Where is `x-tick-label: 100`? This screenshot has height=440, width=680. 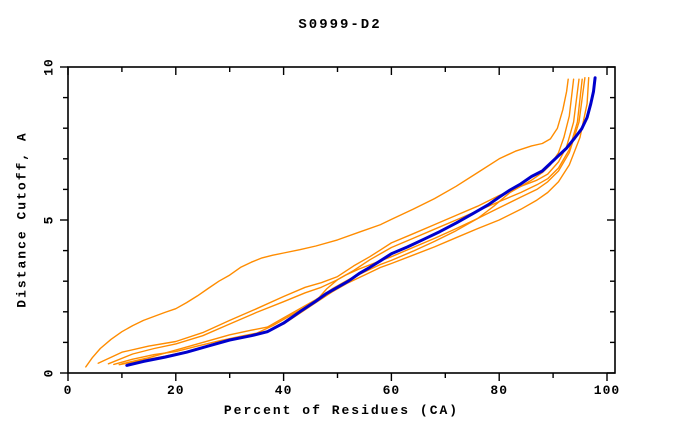 x-tick-label: 100 is located at coordinates (607, 390).